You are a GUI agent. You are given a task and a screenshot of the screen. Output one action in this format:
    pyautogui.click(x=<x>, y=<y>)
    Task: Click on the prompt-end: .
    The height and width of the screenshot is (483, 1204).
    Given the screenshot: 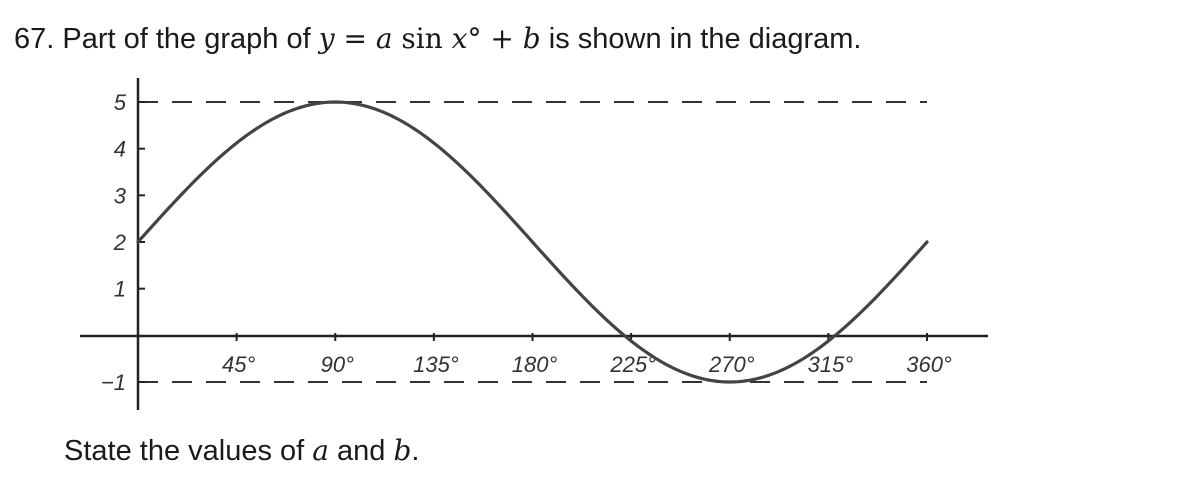 What is the action you would take?
    pyautogui.click(x=415, y=451)
    